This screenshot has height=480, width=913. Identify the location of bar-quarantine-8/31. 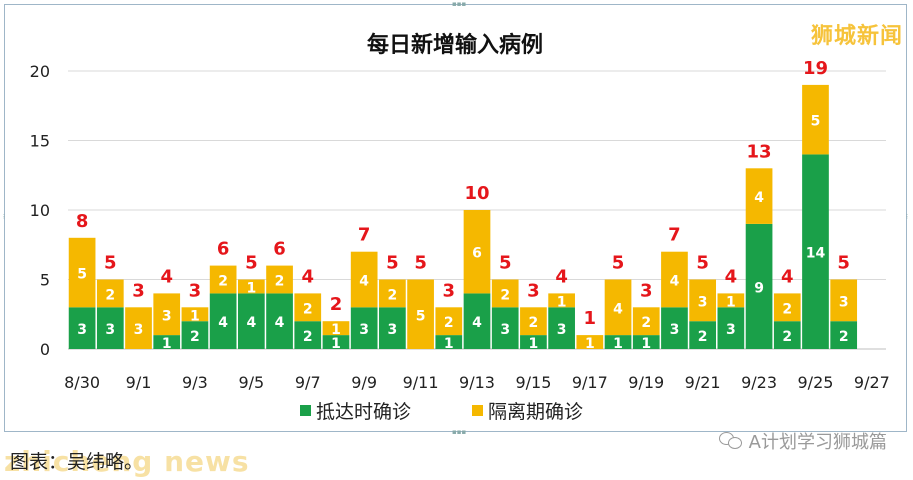
(110, 293).